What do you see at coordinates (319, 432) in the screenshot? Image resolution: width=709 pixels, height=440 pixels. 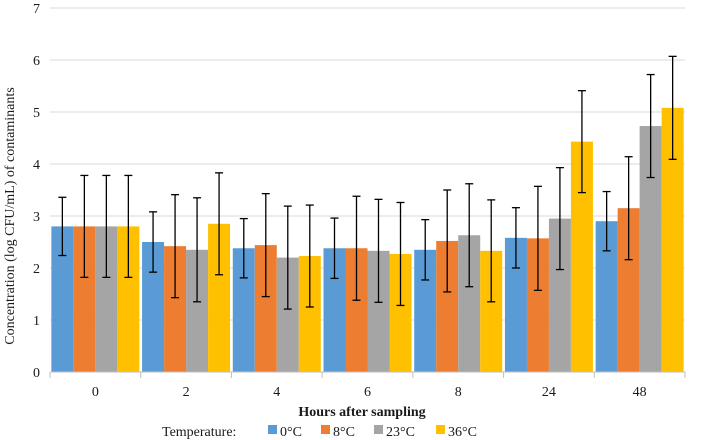 I see `legend: Temperature: 0°C 8°C 23°C 36°C` at bounding box center [319, 432].